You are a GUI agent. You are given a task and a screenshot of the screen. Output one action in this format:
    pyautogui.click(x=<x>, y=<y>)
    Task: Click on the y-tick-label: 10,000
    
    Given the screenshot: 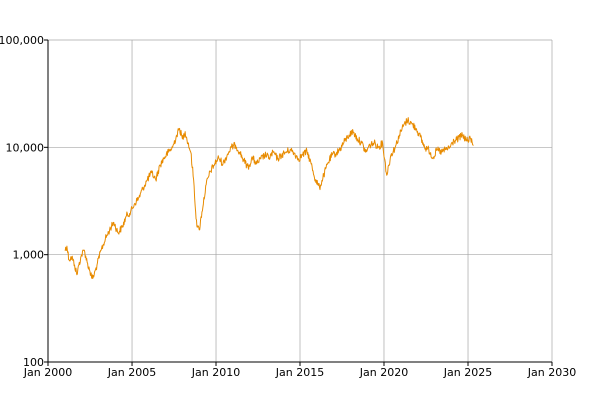 What is the action you would take?
    pyautogui.click(x=25, y=147)
    